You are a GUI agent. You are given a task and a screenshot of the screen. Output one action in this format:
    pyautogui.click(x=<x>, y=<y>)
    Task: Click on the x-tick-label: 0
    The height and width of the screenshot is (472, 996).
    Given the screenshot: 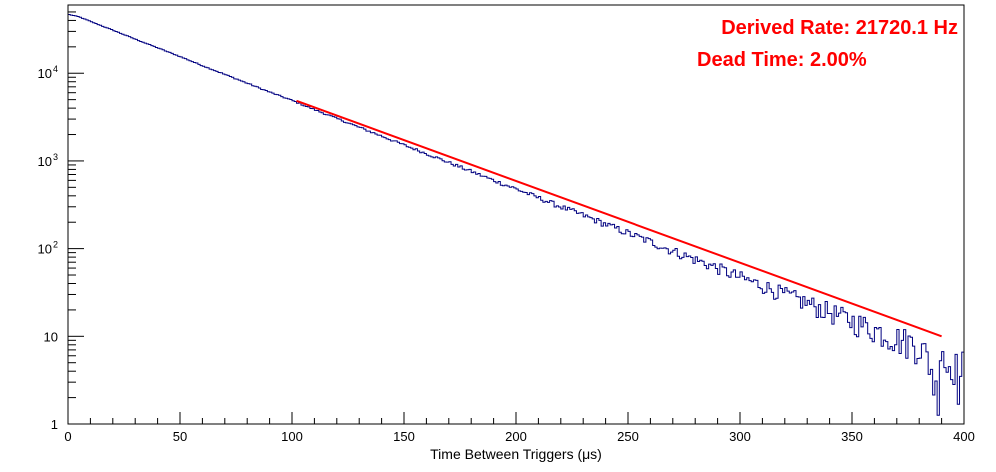 What is the action you would take?
    pyautogui.click(x=67, y=436)
    